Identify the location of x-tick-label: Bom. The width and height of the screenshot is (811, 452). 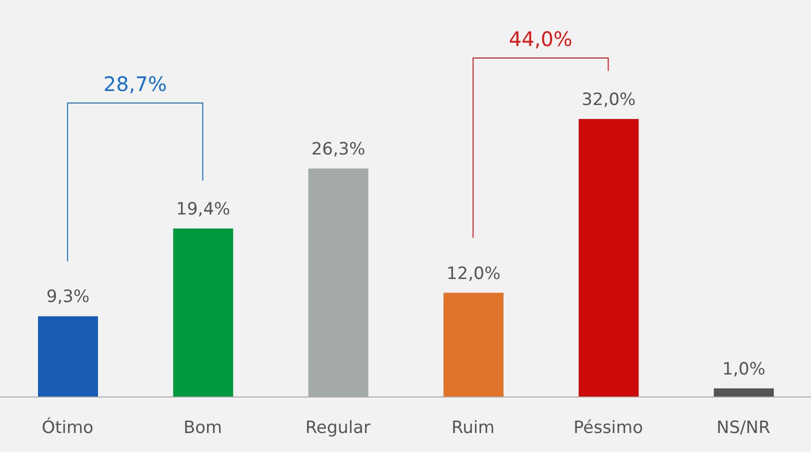
(202, 428).